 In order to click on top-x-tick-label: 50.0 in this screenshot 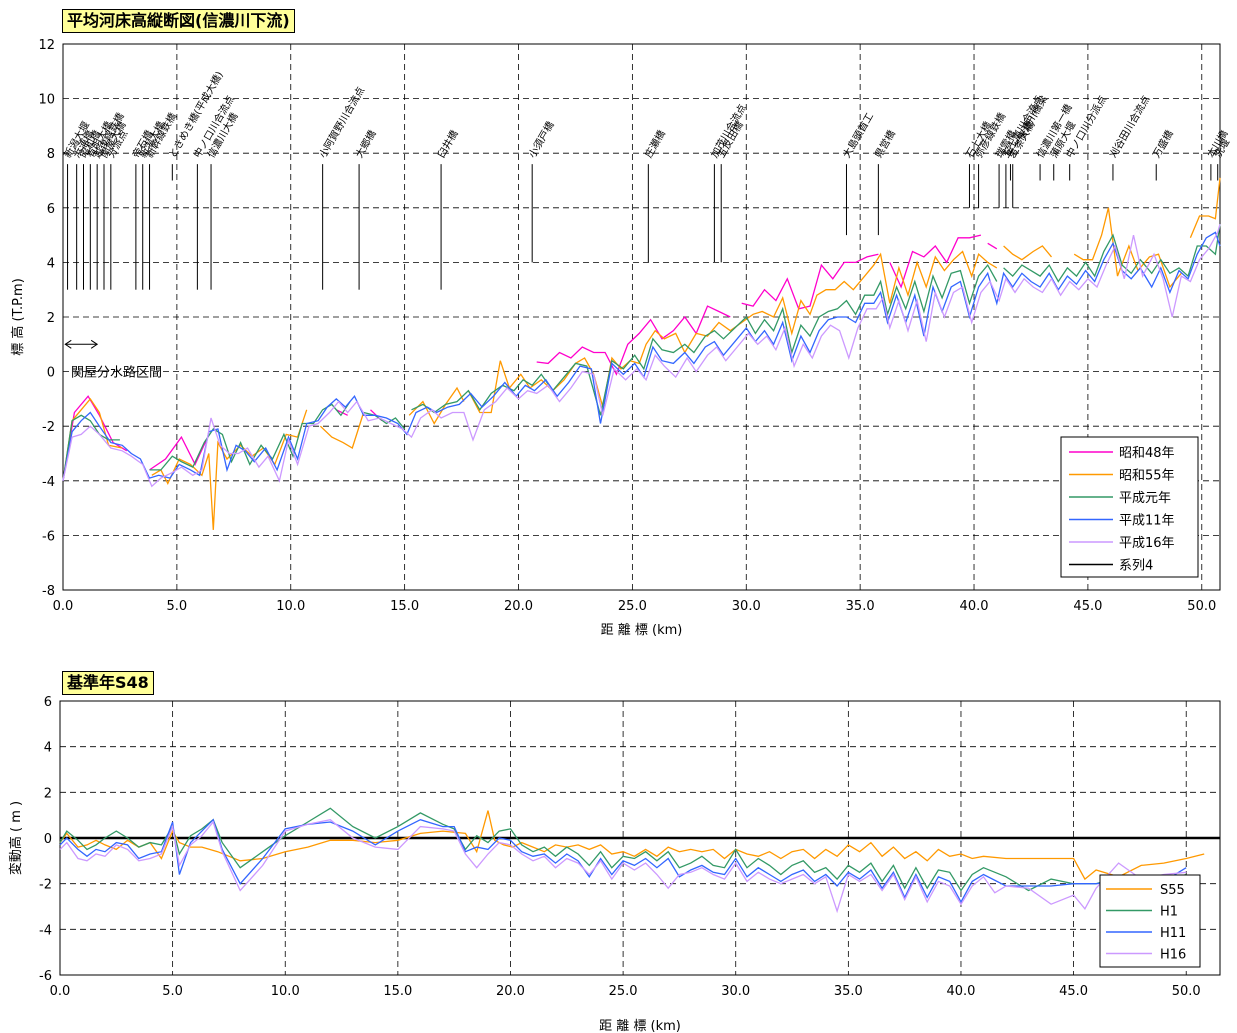, I will do `click(1201, 606)`.